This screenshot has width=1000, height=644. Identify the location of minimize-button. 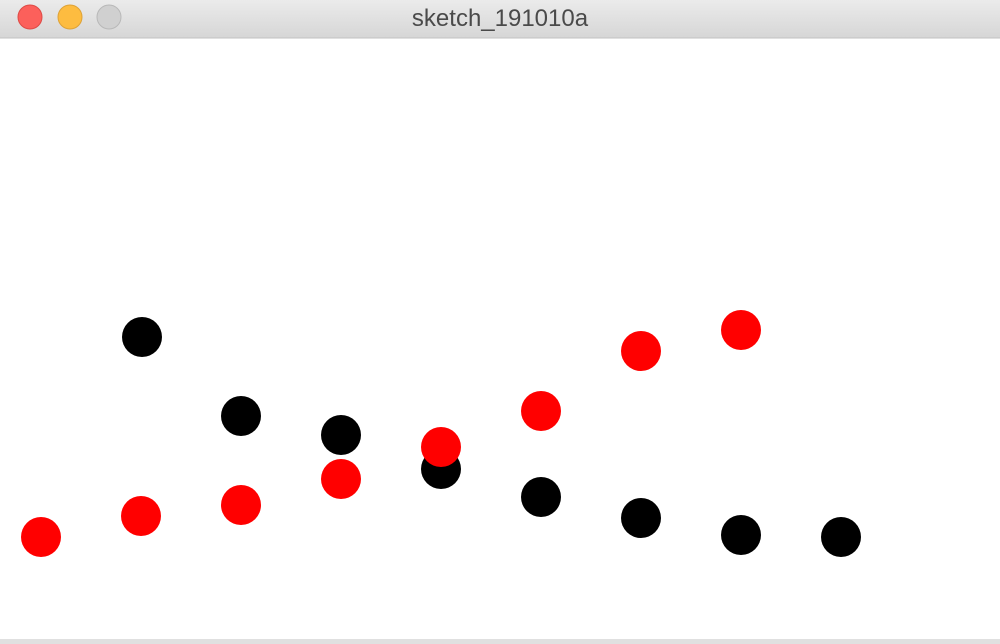
(70, 17).